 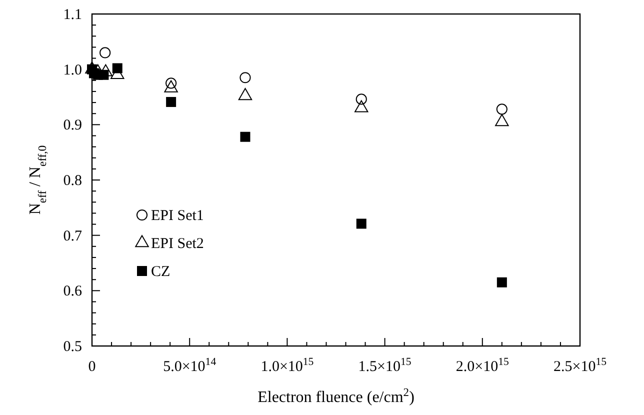 What do you see at coordinates (177, 244) in the screenshot?
I see `legend-label: EPI Set2` at bounding box center [177, 244].